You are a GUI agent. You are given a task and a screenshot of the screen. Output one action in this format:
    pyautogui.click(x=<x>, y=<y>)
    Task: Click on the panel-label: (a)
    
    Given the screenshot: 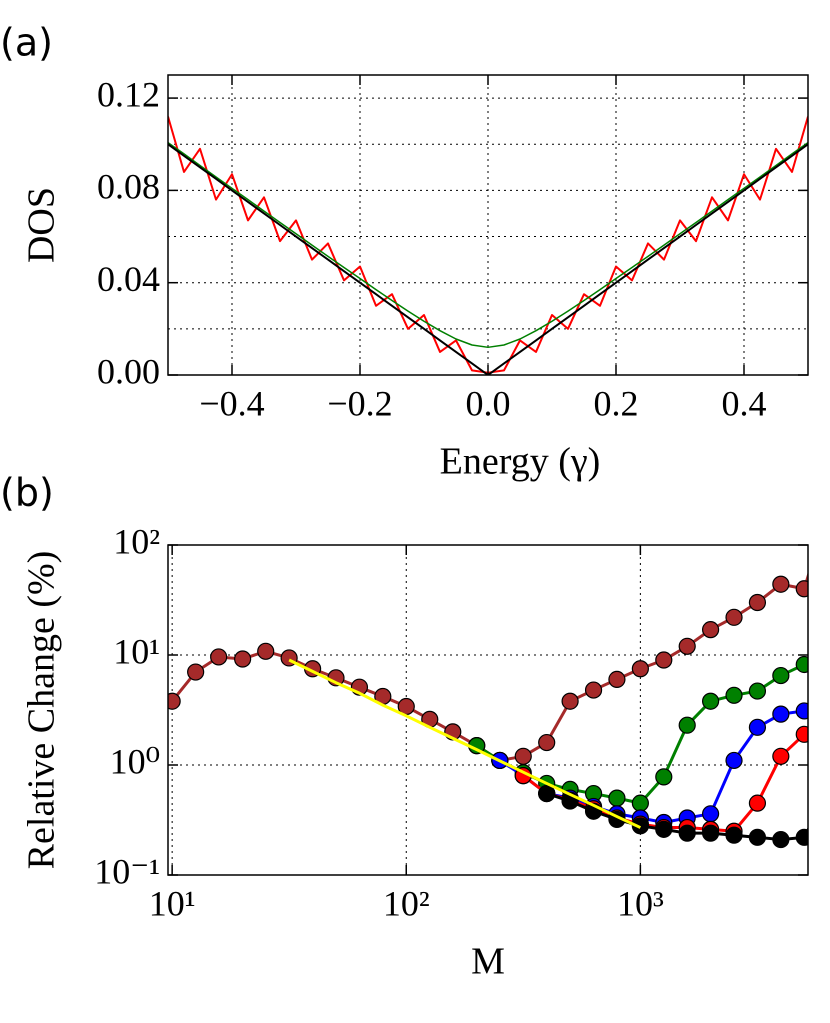 What is the action you would take?
    pyautogui.click(x=26, y=43)
    